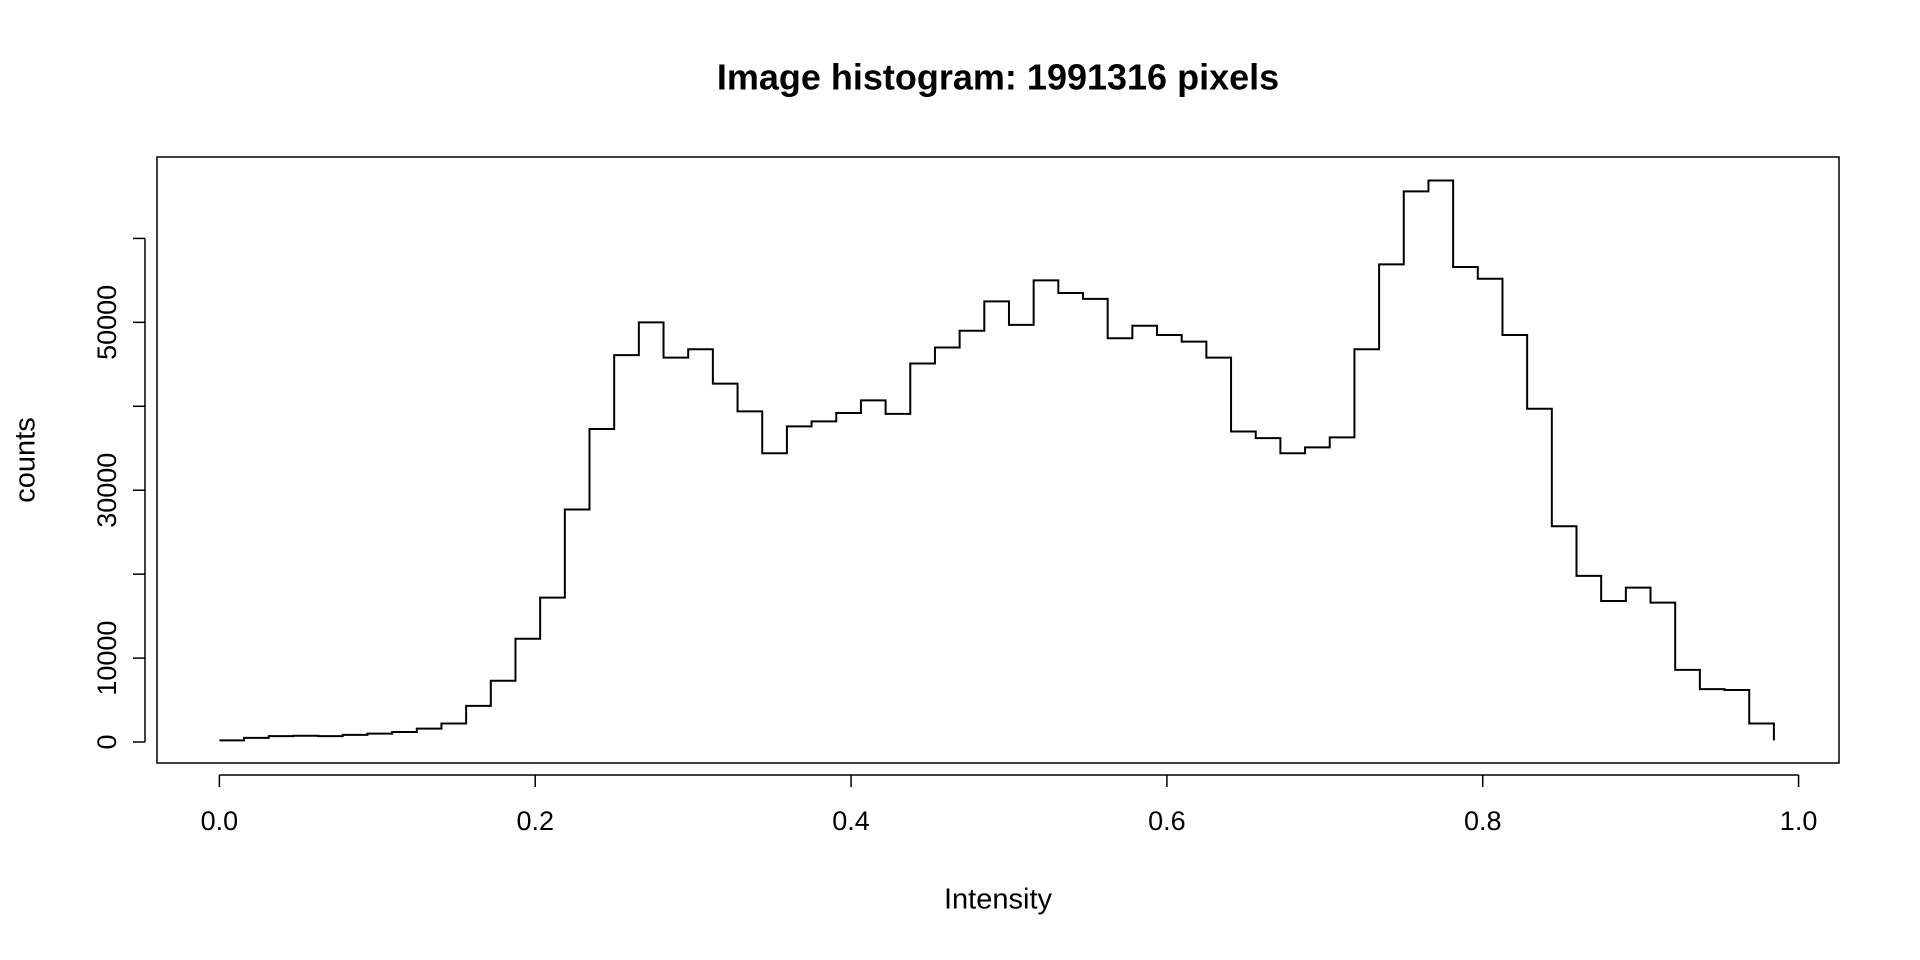  What do you see at coordinates (107, 658) in the screenshot?
I see `y-tick-label: 10000` at bounding box center [107, 658].